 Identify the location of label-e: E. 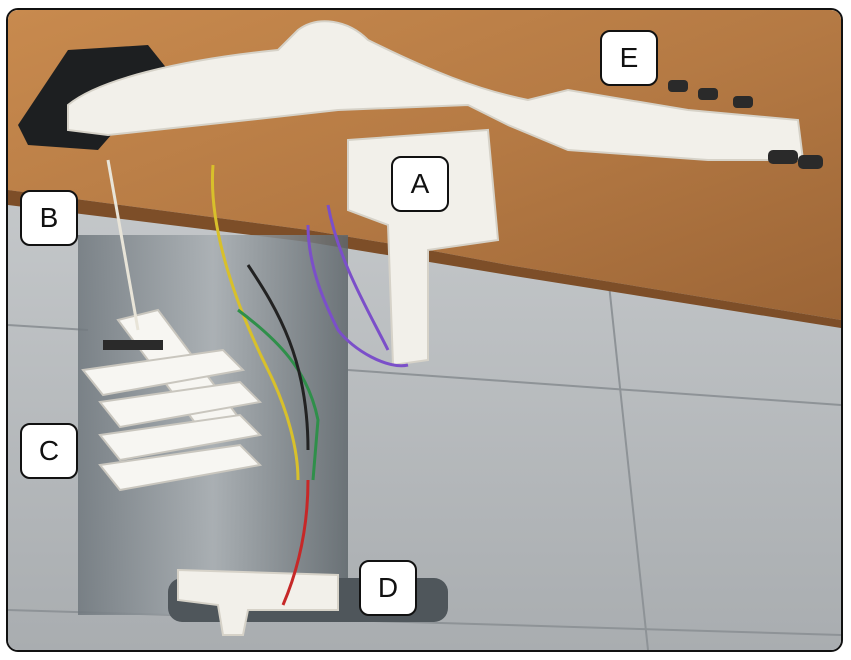
(629, 58).